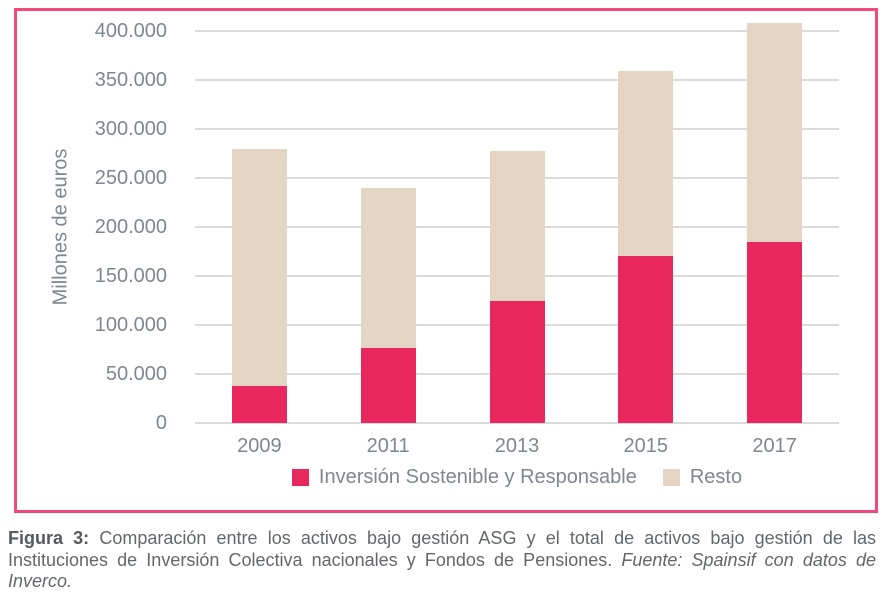 The width and height of the screenshot is (884, 604). Describe the element at coordinates (130, 129) in the screenshot. I see `y-axis-tick-label: 300.000` at that location.